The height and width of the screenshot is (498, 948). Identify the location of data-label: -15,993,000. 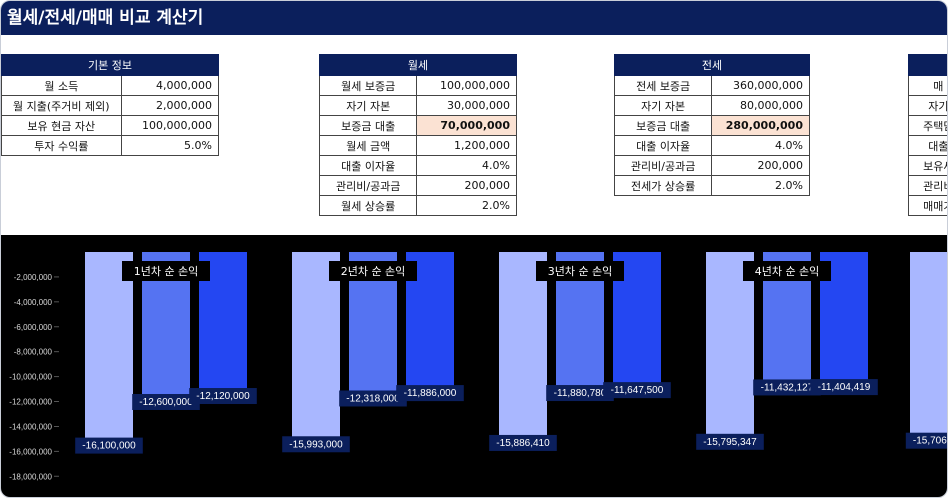
(316, 444).